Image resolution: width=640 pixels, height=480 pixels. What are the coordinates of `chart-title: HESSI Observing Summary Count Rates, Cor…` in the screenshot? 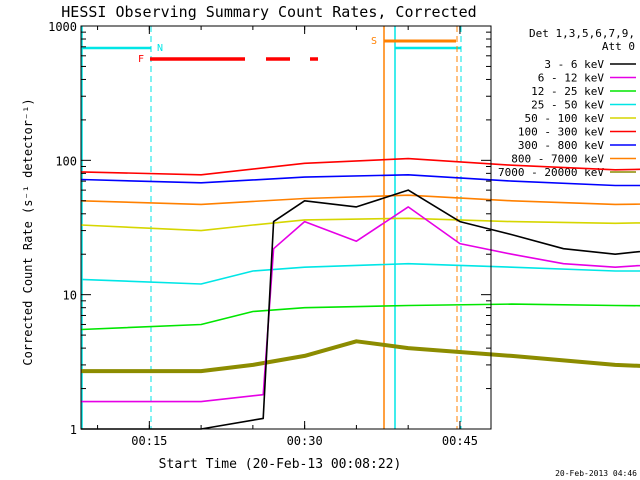 It's located at (268, 12).